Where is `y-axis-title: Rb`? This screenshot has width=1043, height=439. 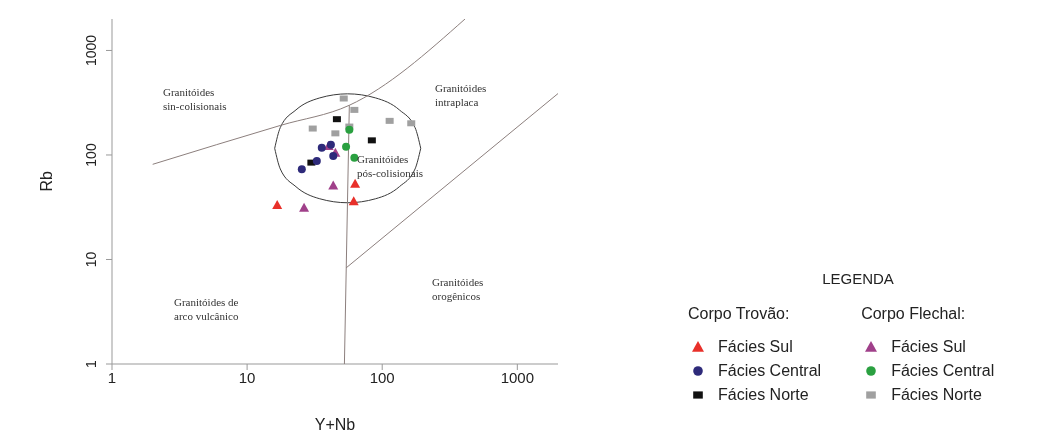
y-axis-title: Rb is located at coordinates (46, 181).